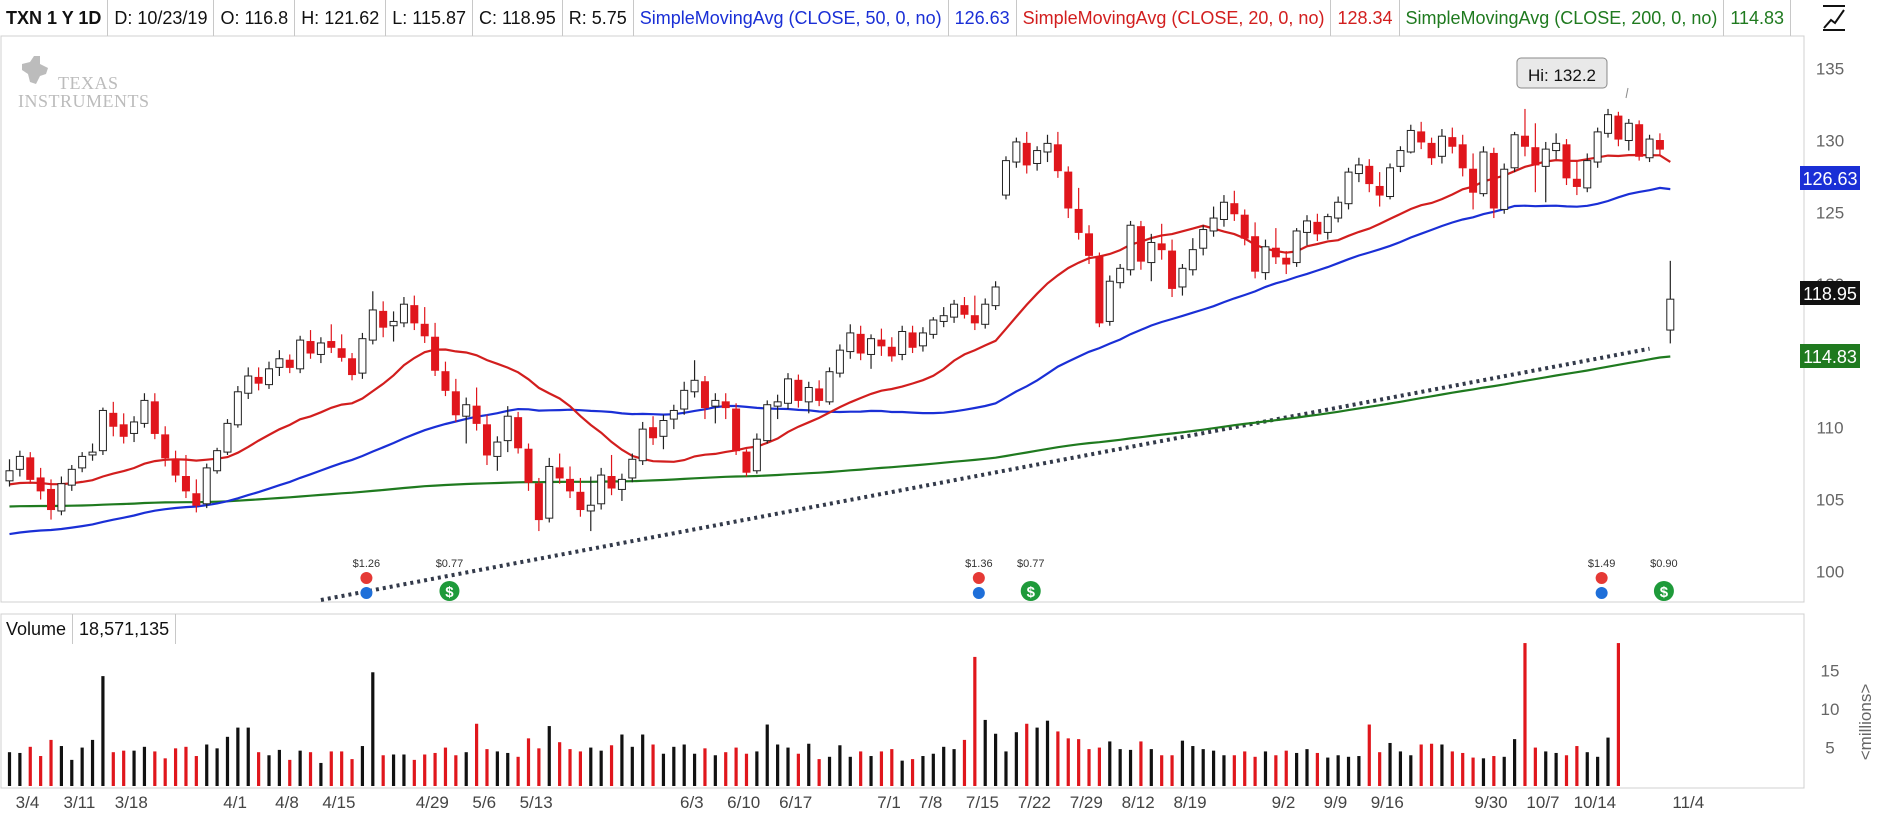 This screenshot has width=1889, height=814. What do you see at coordinates (1834, 18) in the screenshot?
I see `drawing-tool-icon` at bounding box center [1834, 18].